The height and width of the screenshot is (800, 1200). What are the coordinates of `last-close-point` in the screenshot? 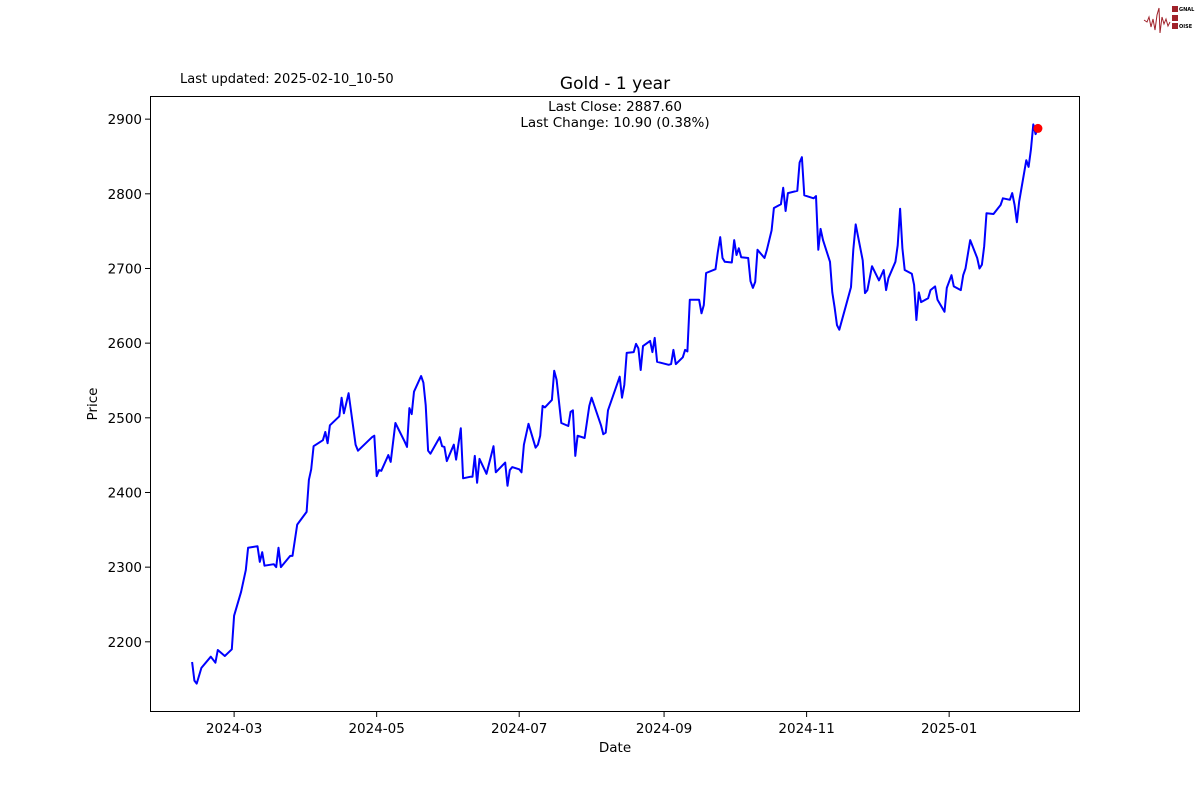 It's located at (1038, 128).